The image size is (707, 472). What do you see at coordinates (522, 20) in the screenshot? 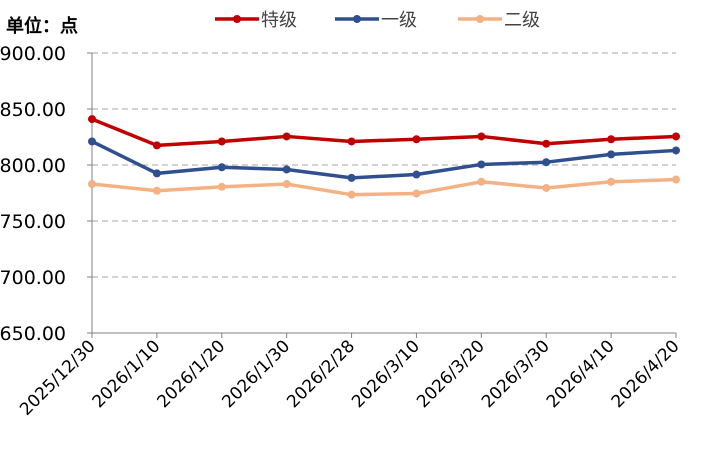
I see `legend-label: 二级` at bounding box center [522, 20].